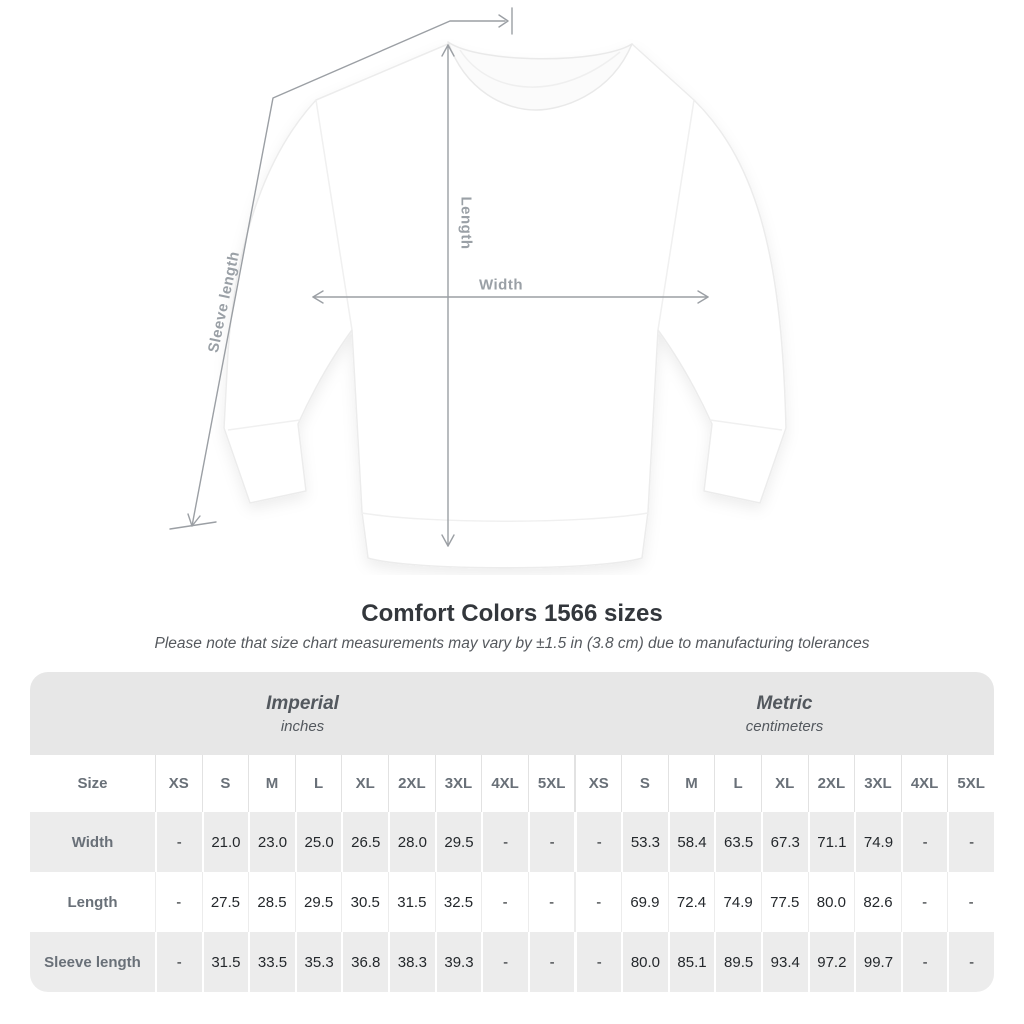 The height and width of the screenshot is (1024, 1024). Describe the element at coordinates (737, 842) in the screenshot. I see `table-cell: 63.5` at that location.